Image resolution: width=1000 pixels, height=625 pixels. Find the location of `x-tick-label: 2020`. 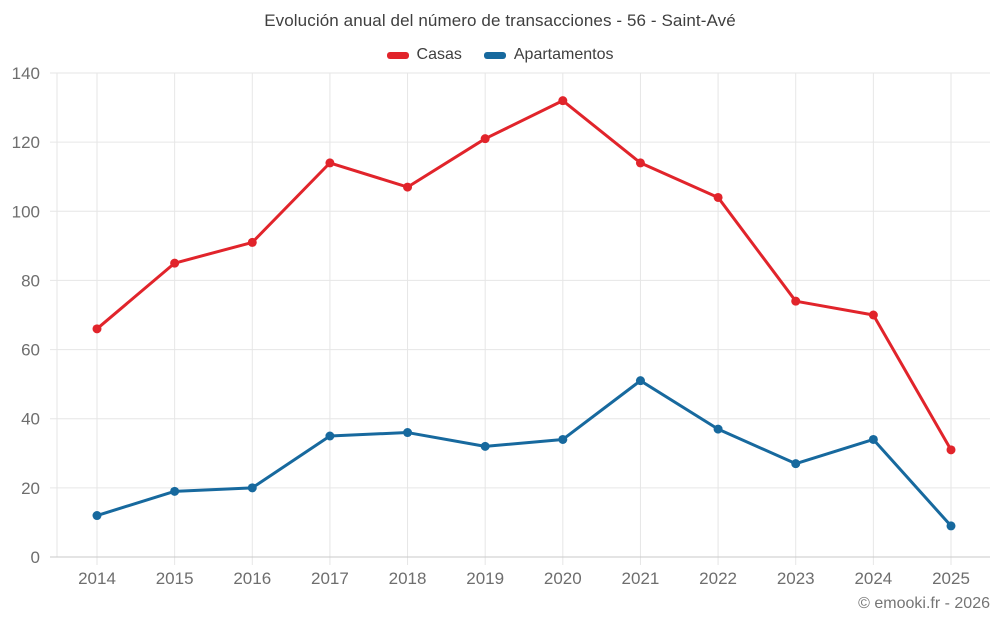

x-tick-label: 2020 is located at coordinates (563, 578).